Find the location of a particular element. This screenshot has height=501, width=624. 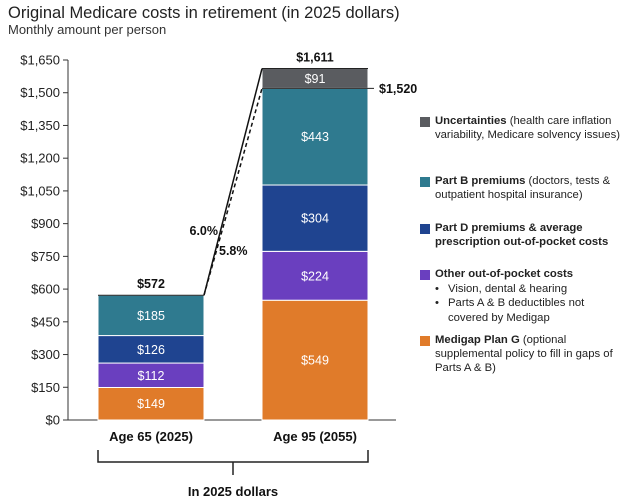

growth-line-total is located at coordinates (233, 182).